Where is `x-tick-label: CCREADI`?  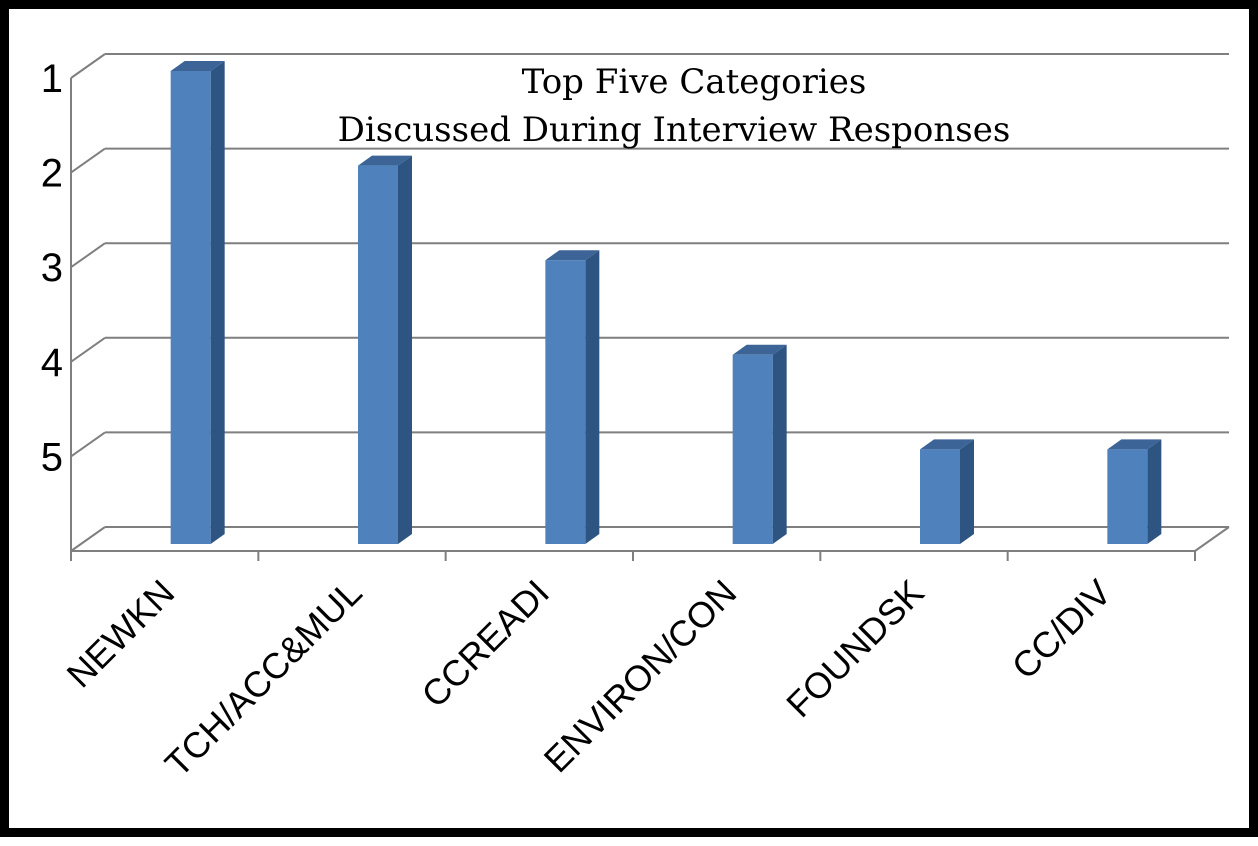
x-tick-label: CCREADI is located at coordinates (485, 644).